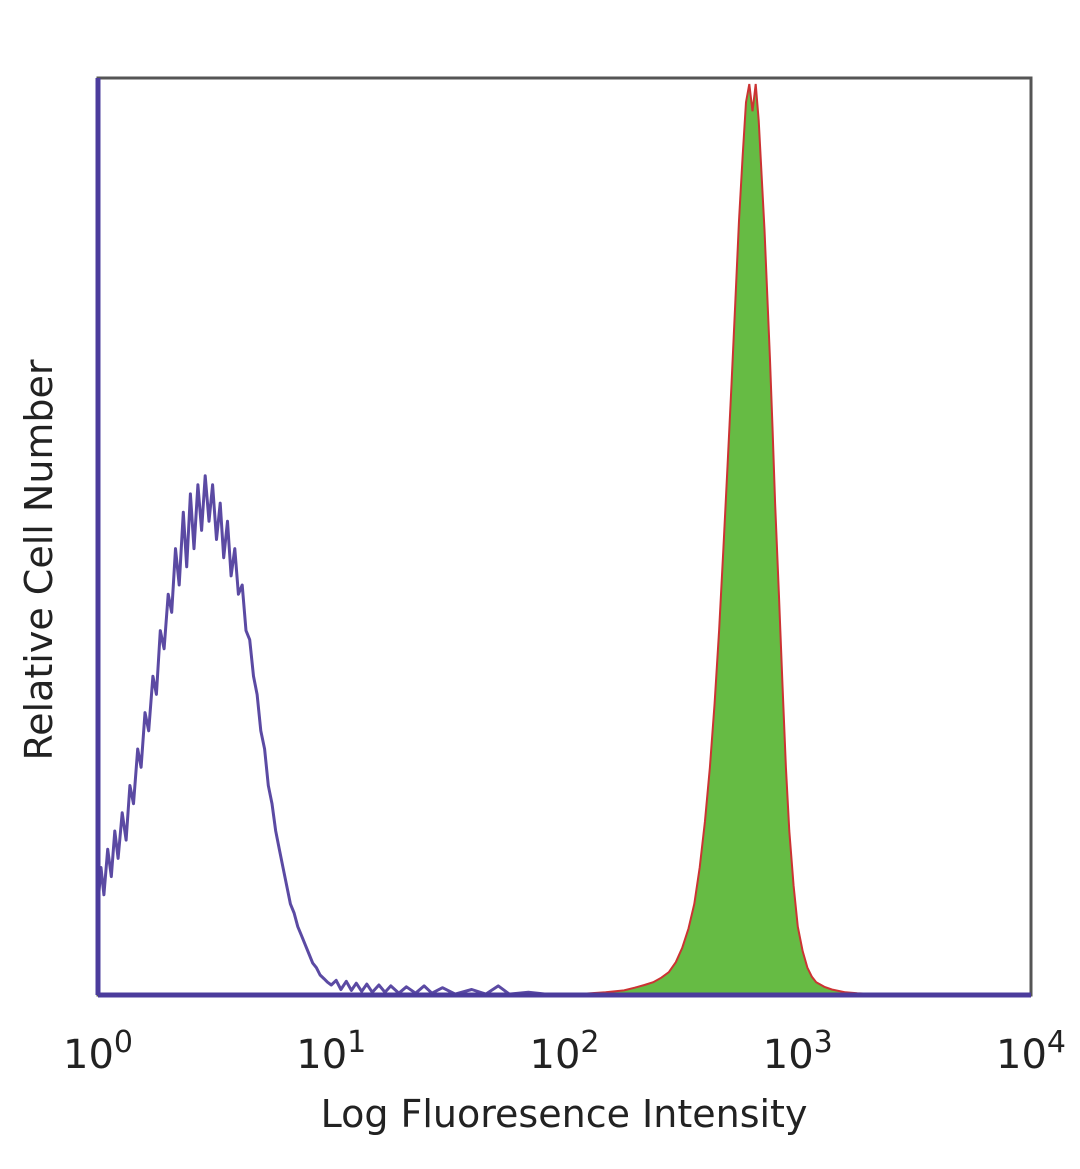 Image resolution: width=1080 pixels, height=1169 pixels. I want to click on x-tick-label: 100, so click(98, 1051).